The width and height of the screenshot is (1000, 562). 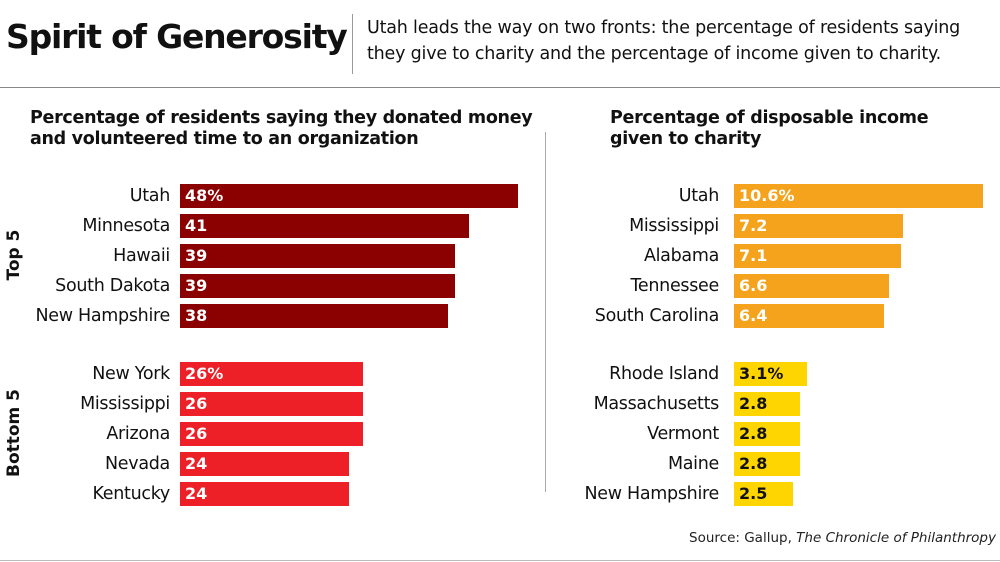 What do you see at coordinates (767, 195) in the screenshot?
I see `right-value-label-utah: 10.6%` at bounding box center [767, 195].